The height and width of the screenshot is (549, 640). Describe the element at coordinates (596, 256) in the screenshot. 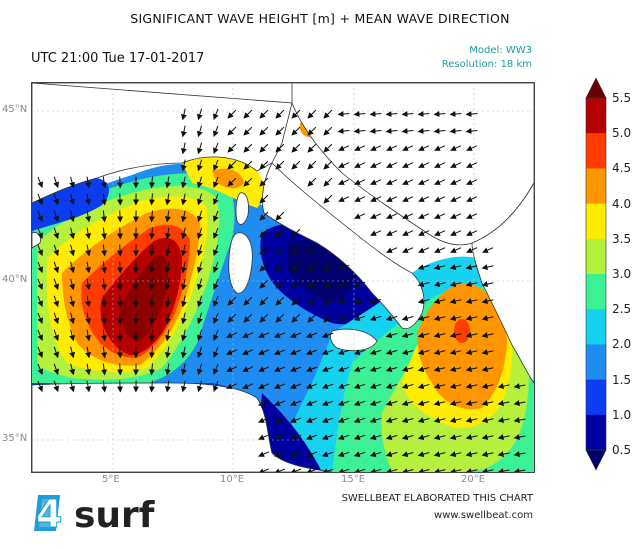

I see `colorbar-segment` at that location.